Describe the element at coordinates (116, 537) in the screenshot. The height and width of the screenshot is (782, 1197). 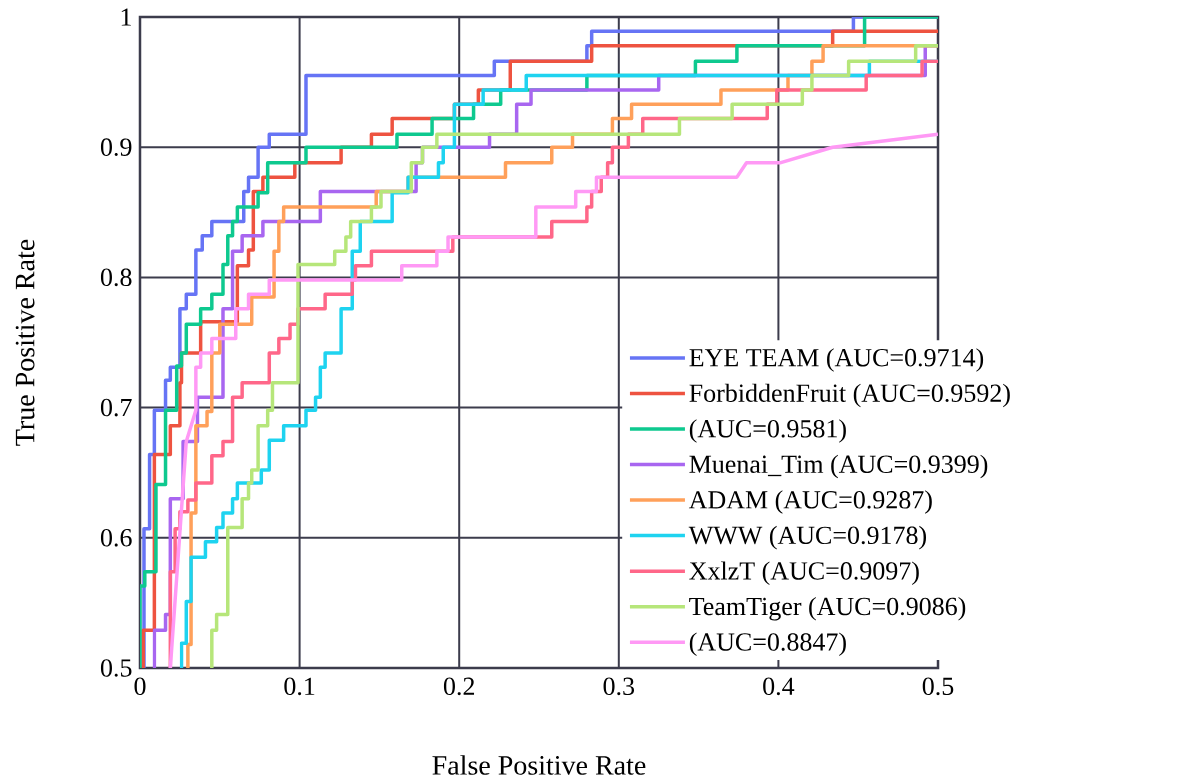
I see `y-tick-label: 0.6` at that location.